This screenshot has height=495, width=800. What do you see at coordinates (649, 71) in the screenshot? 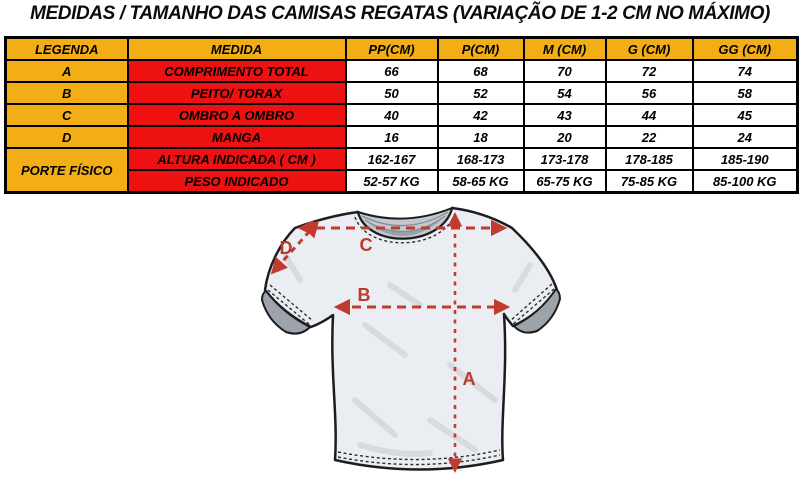
I see `cell-value: 72` at bounding box center [649, 71].